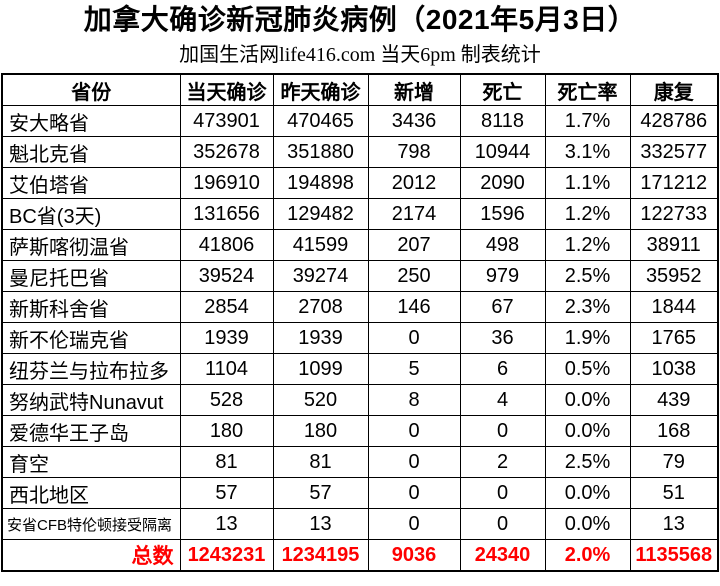 This screenshot has height=586, width=720. I want to click on yesterday-confirmed-cell: 57, so click(320, 493).